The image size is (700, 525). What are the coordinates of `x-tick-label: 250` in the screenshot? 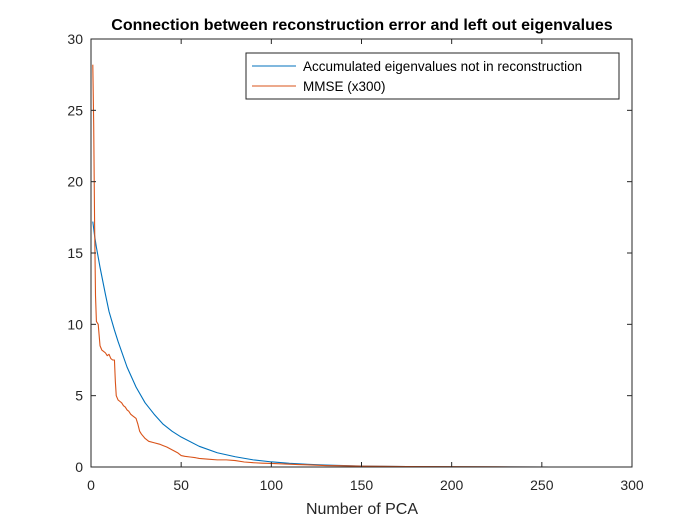 It's located at (542, 485).